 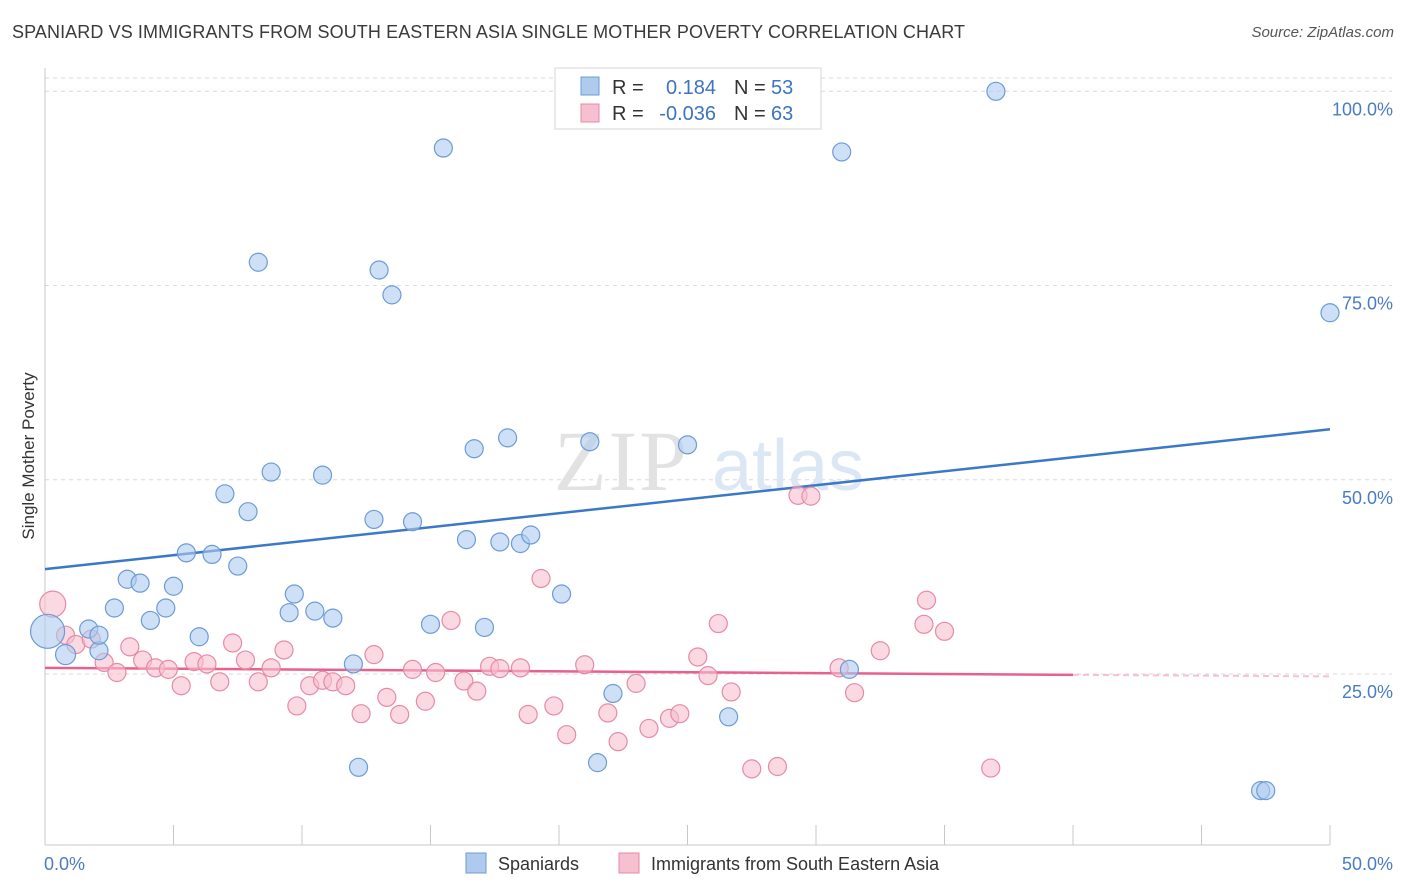 What do you see at coordinates (709, 461) in the screenshot?
I see `watermark: ZIP atlas` at bounding box center [709, 461].